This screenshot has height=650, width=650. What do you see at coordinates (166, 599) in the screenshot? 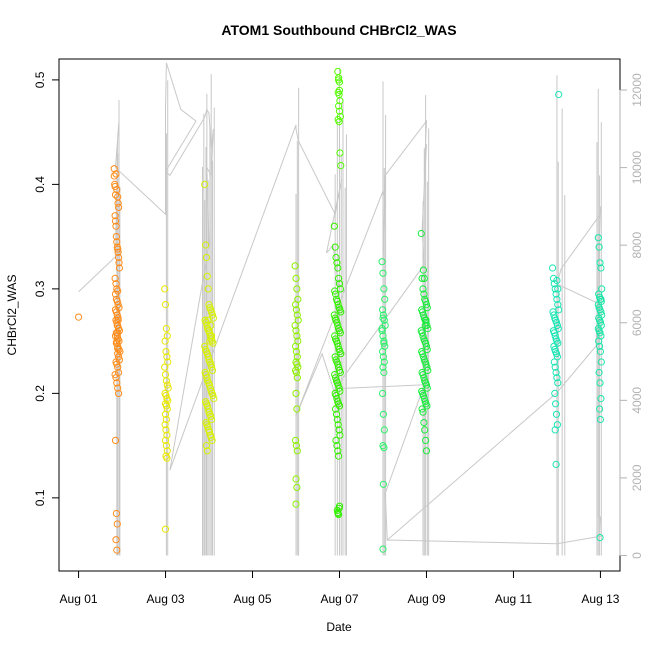
I see `x-tick-label: Aug 03` at bounding box center [166, 599].